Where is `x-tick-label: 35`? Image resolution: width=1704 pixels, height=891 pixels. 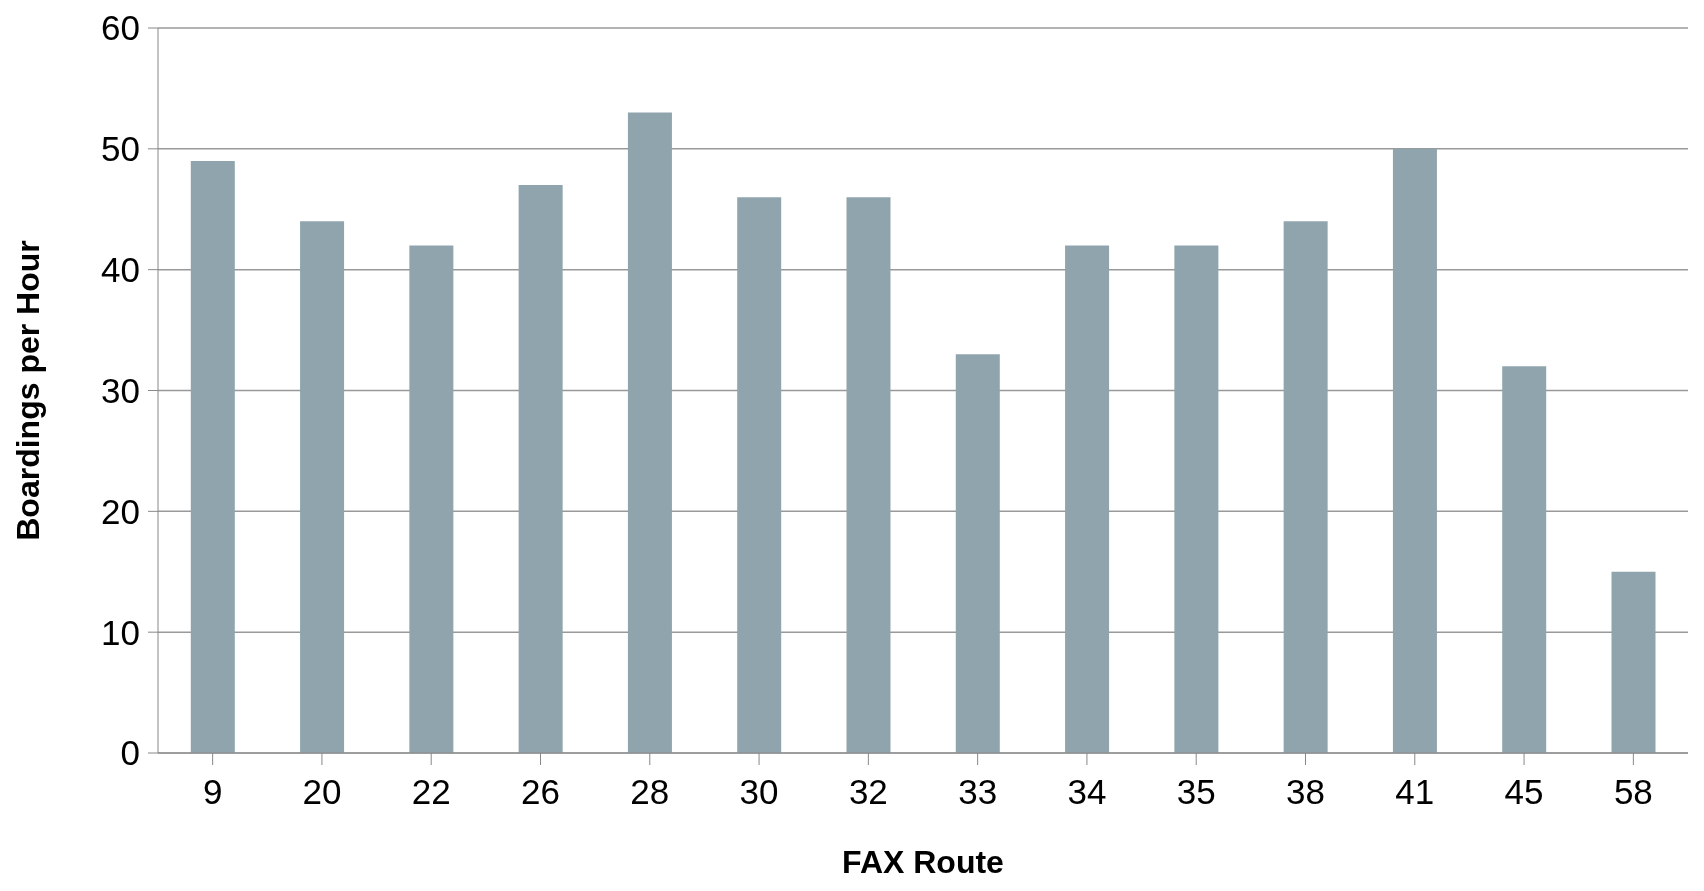 x-tick-label: 35 is located at coordinates (1196, 791).